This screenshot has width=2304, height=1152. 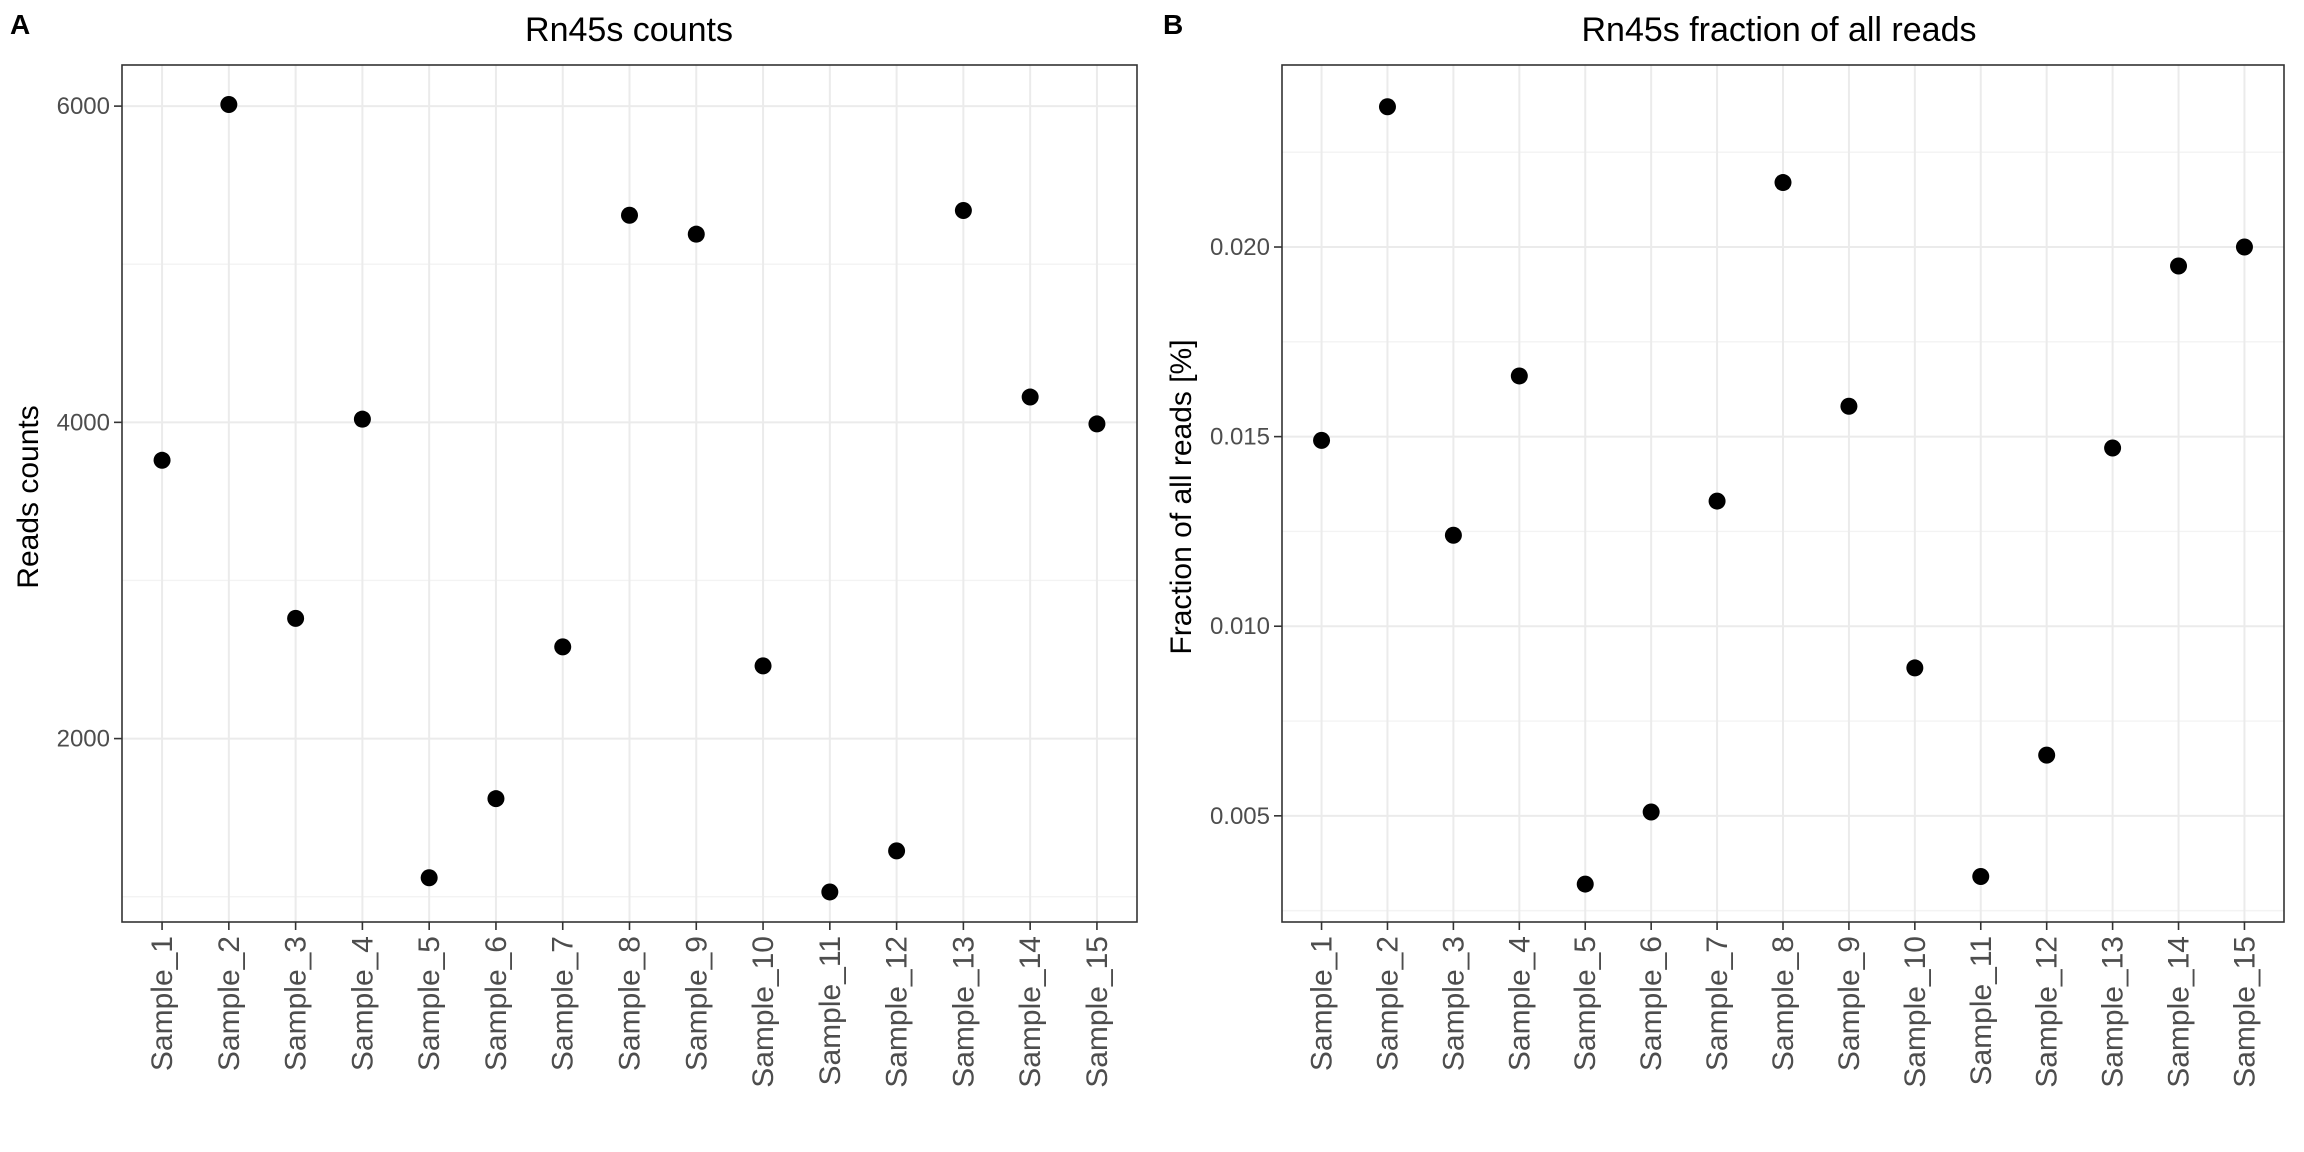 What do you see at coordinates (83, 106) in the screenshot?
I see `panel-a-ytick-label: 6000` at bounding box center [83, 106].